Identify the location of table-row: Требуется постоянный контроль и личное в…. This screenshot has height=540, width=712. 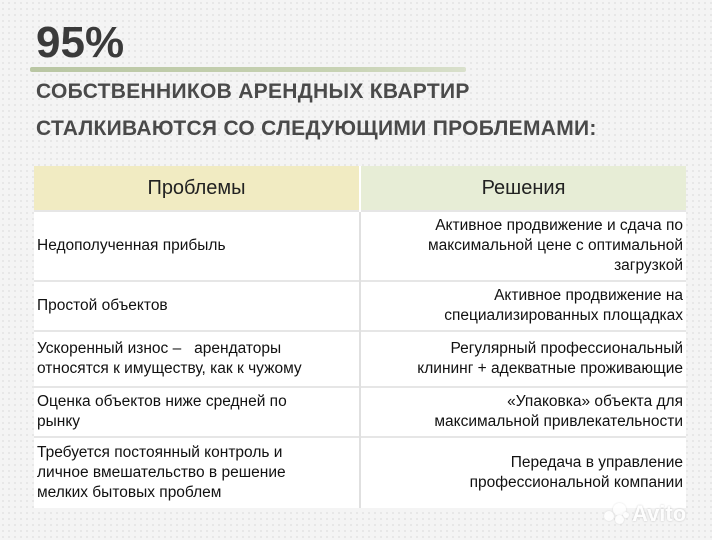
(360, 472).